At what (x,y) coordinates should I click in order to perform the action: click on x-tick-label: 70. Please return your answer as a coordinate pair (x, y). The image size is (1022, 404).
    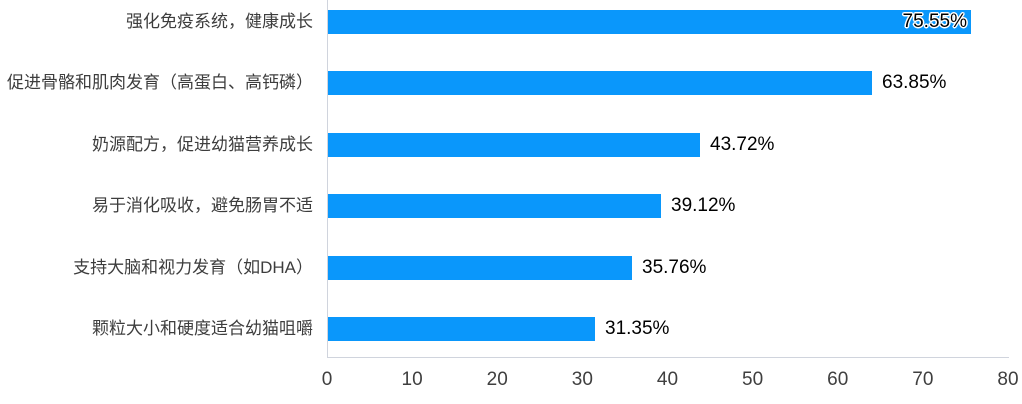
    Looking at the image, I should click on (923, 379).